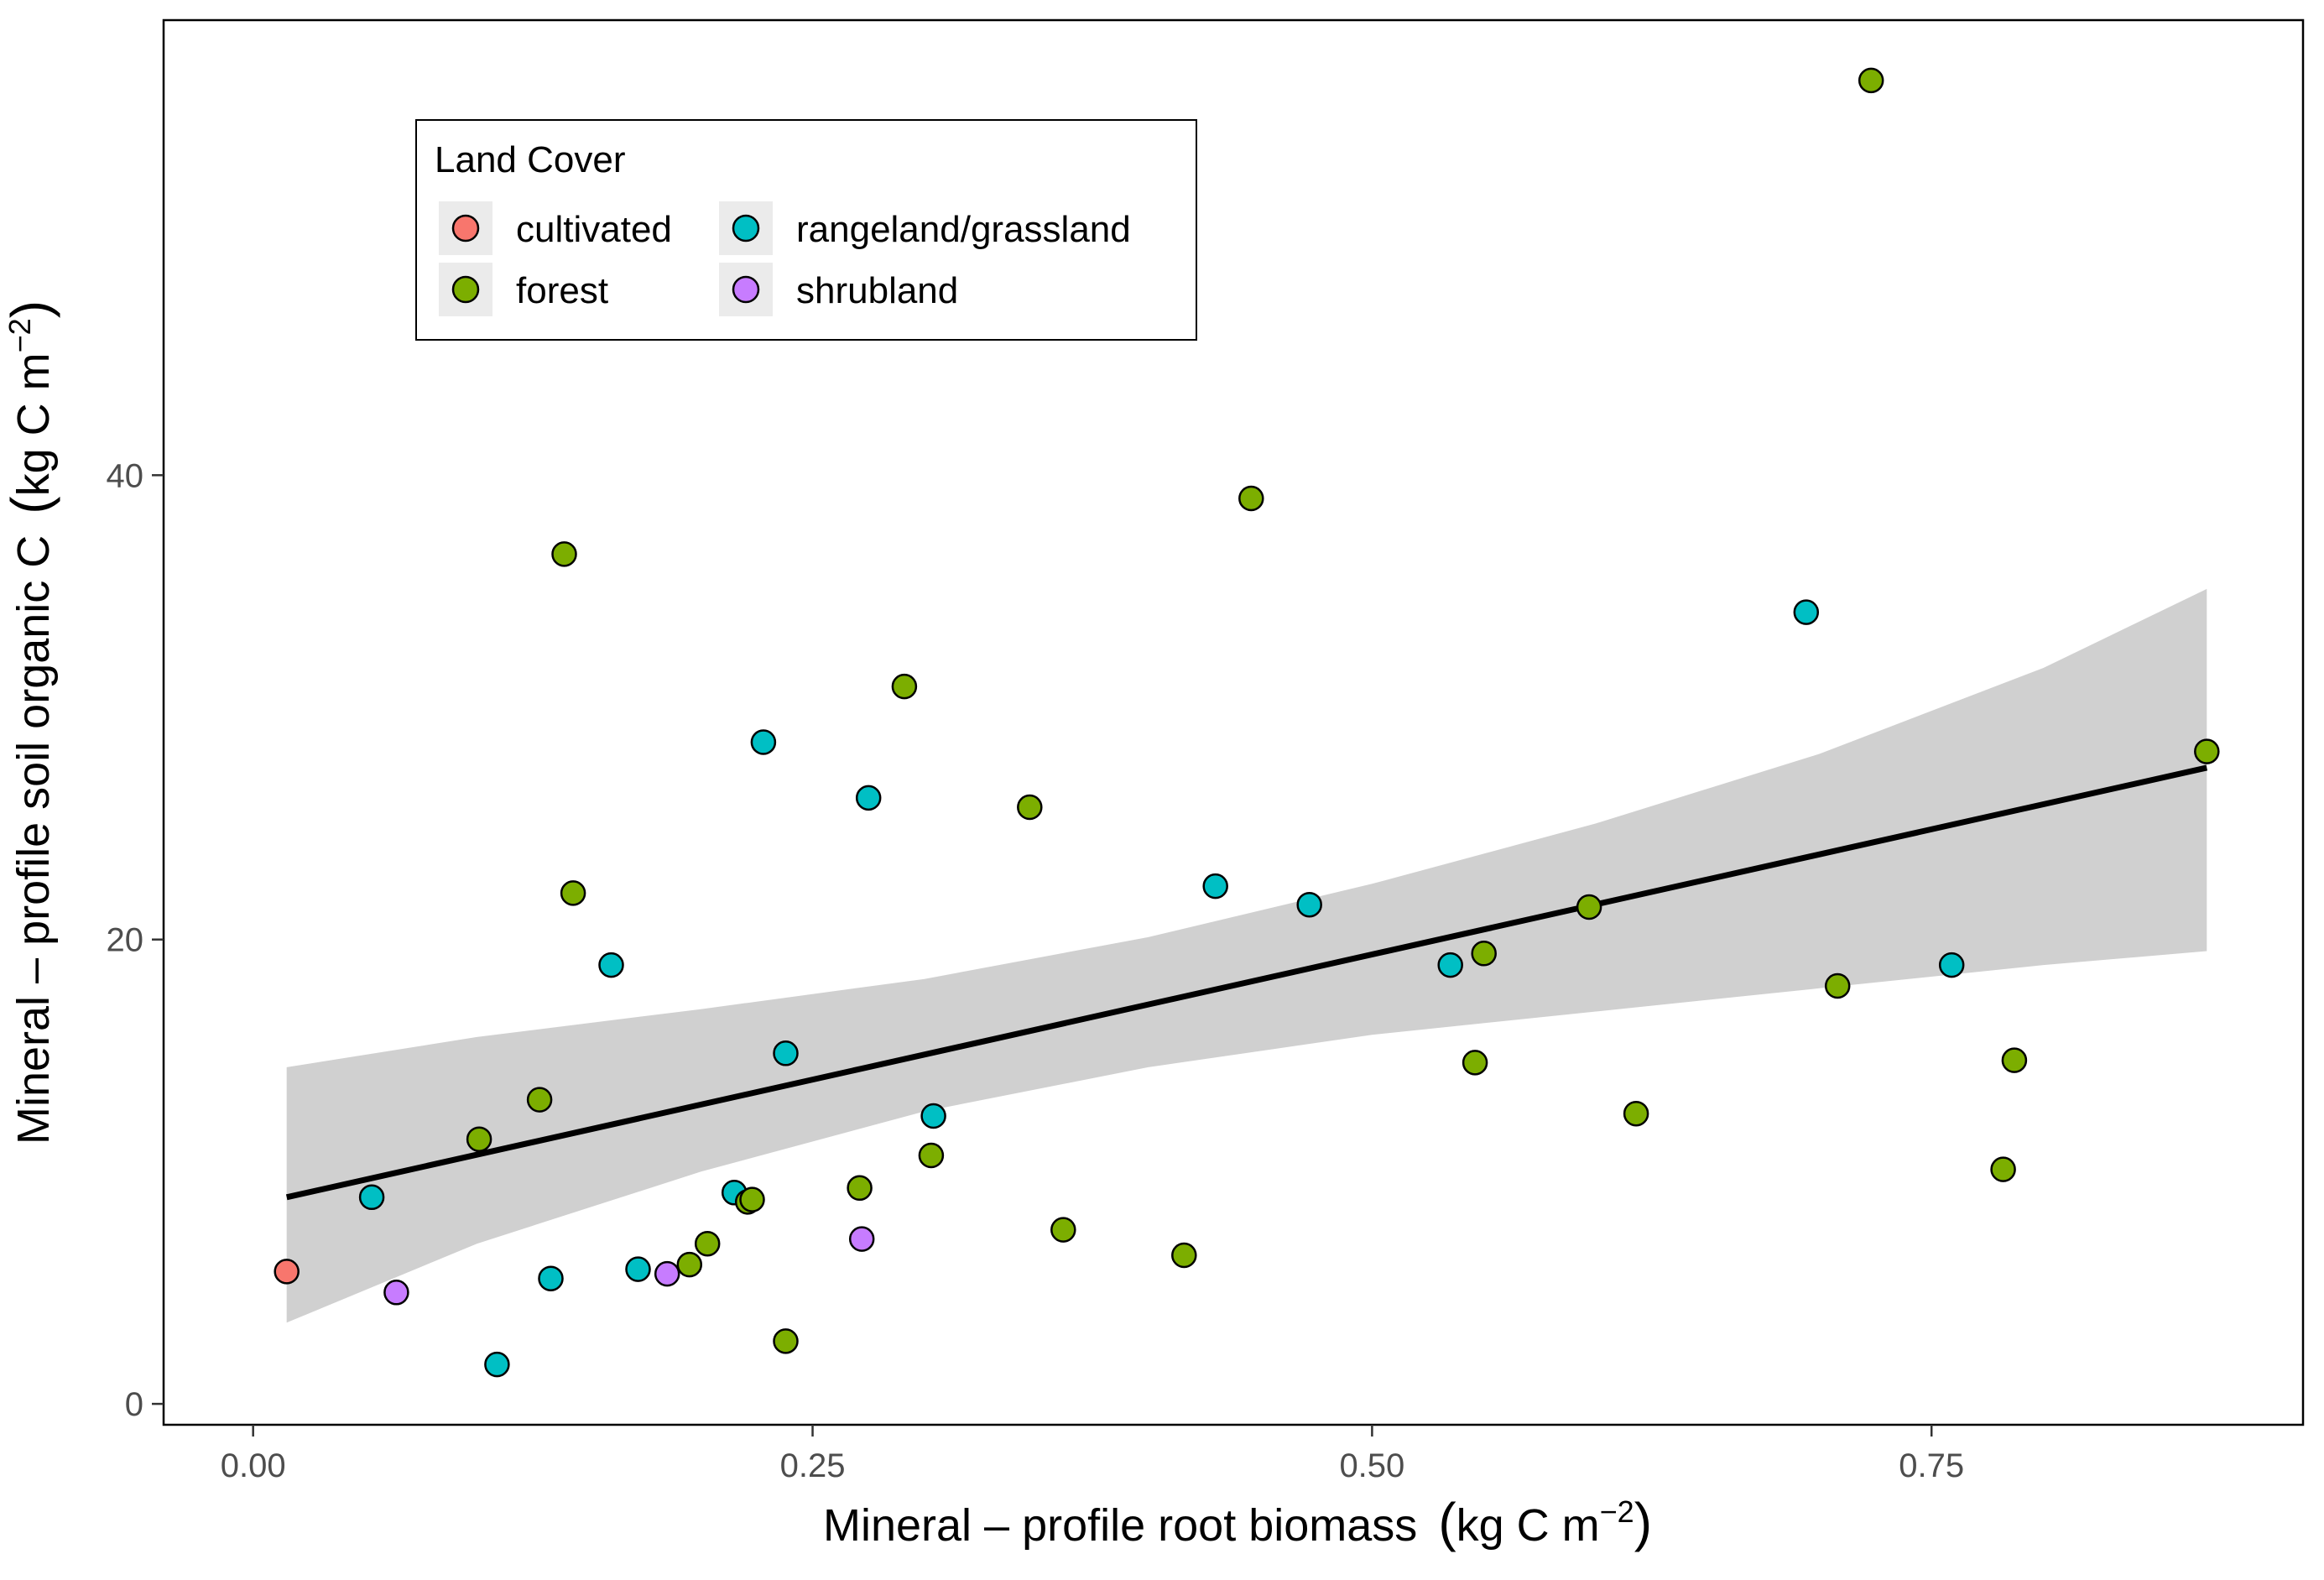  Describe the element at coordinates (530, 159) in the screenshot. I see `legend-title: Land Cover` at that location.